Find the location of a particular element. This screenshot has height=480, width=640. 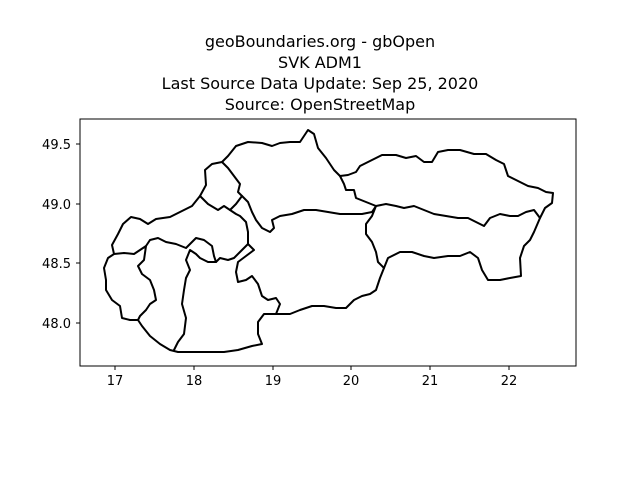

x-tick-label: 21 is located at coordinates (430, 381).